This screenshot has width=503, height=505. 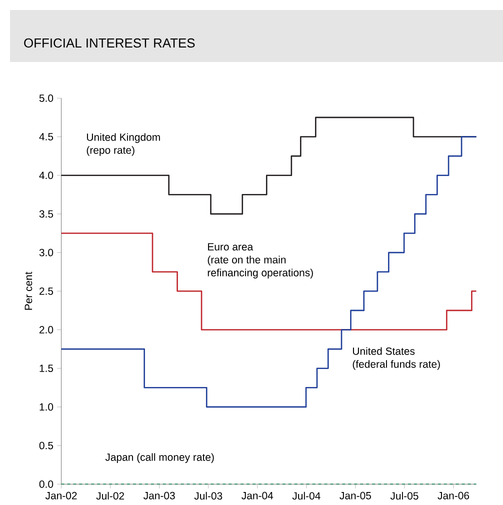 I want to click on y-tick-label: 4.0, so click(x=46, y=176).